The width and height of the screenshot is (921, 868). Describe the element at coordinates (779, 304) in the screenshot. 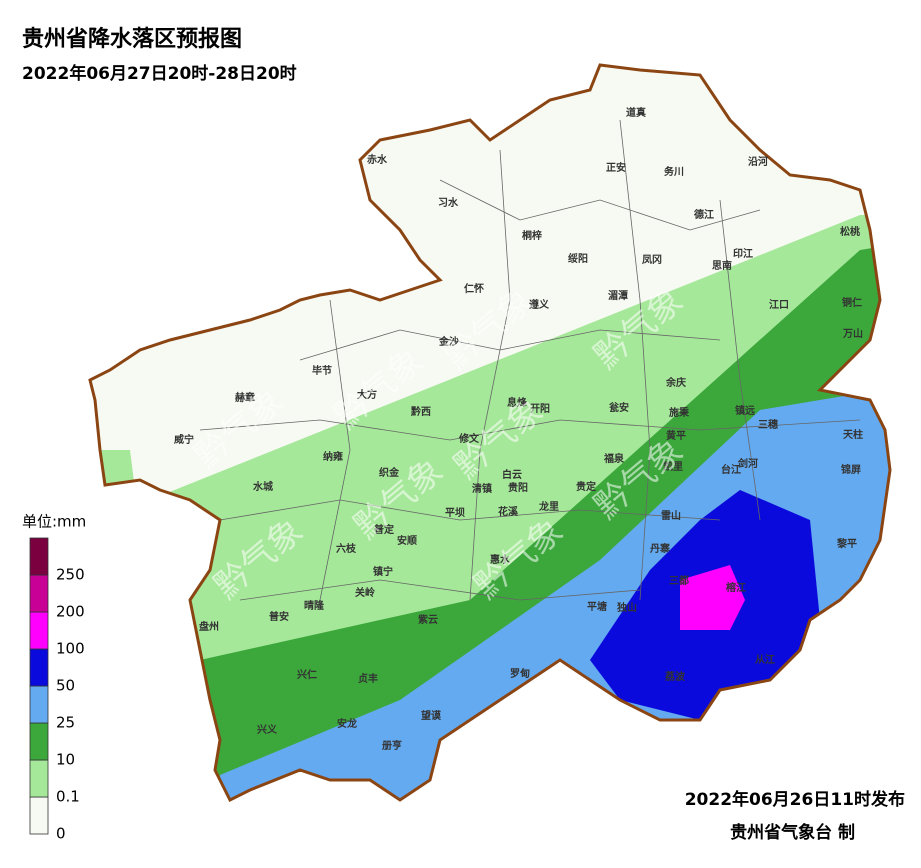

I see `county-label: 江口` at that location.